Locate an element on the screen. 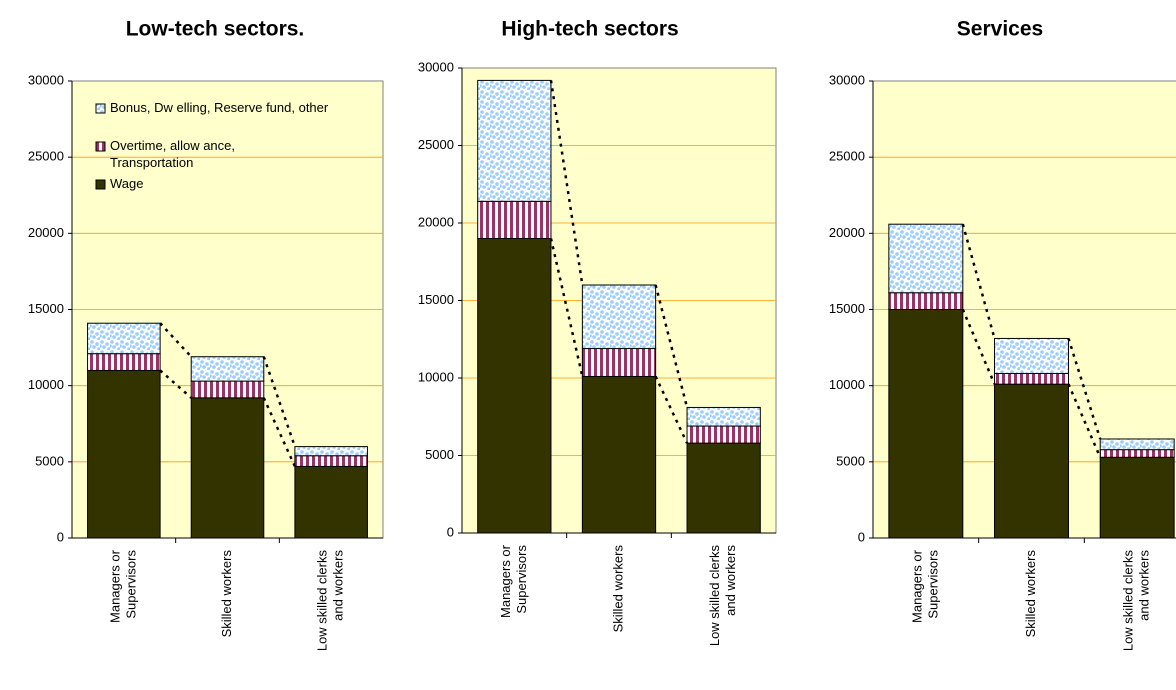 This screenshot has height=690, width=1176. chart-title: Low-tech sectors. is located at coordinates (215, 29).